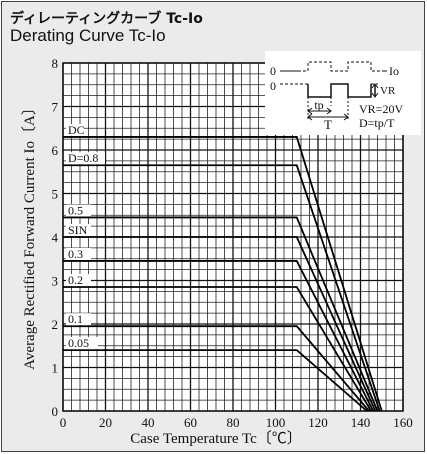 The height and width of the screenshot is (454, 427). Describe the element at coordinates (55, 107) in the screenshot. I see `y-tick-label: 7` at that location.